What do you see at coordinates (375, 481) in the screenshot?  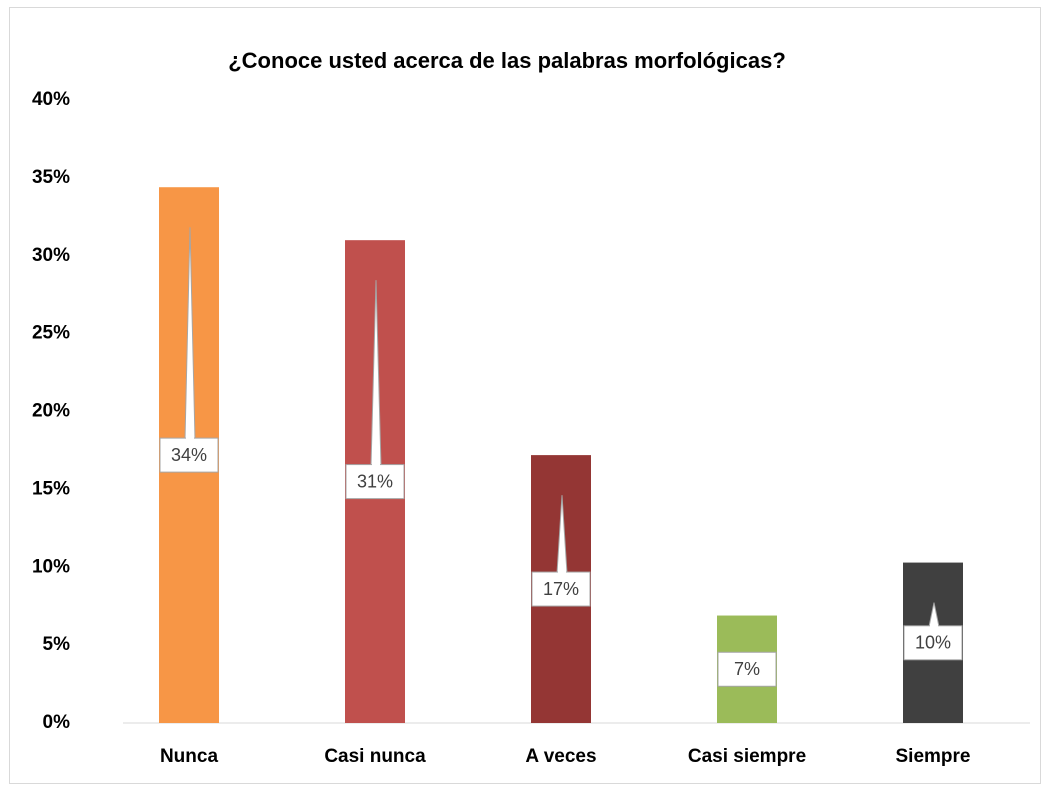 I see `data-label: 31%` at bounding box center [375, 481].